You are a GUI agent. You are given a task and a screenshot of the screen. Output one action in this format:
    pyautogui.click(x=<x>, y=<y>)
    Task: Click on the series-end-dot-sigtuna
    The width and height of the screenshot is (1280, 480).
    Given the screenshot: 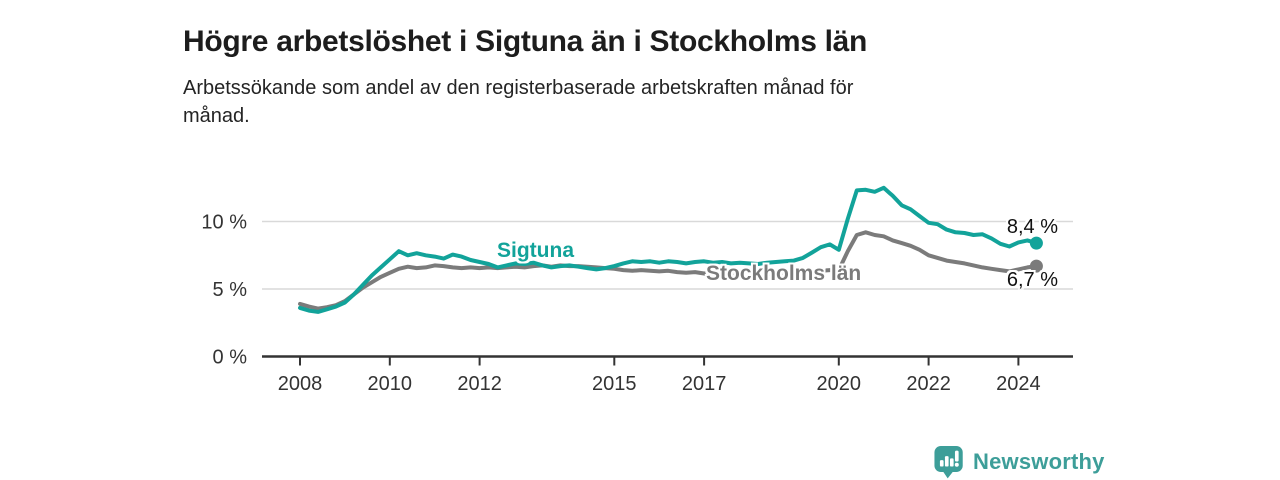 What is the action you would take?
    pyautogui.click(x=1036, y=243)
    